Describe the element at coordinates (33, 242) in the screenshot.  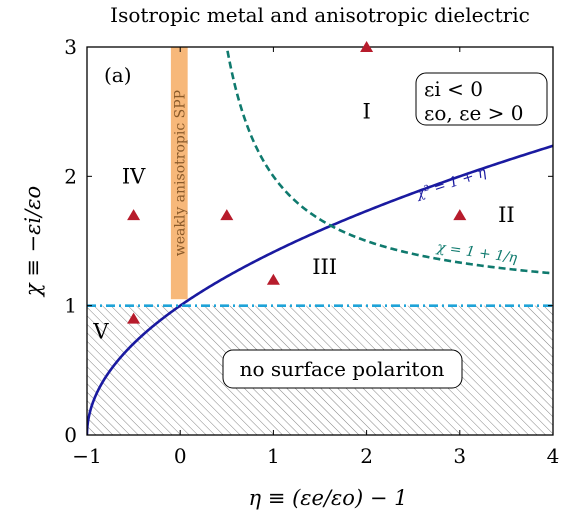
I see `y-axis-label: χ ≡ −εi/εo` at that location.